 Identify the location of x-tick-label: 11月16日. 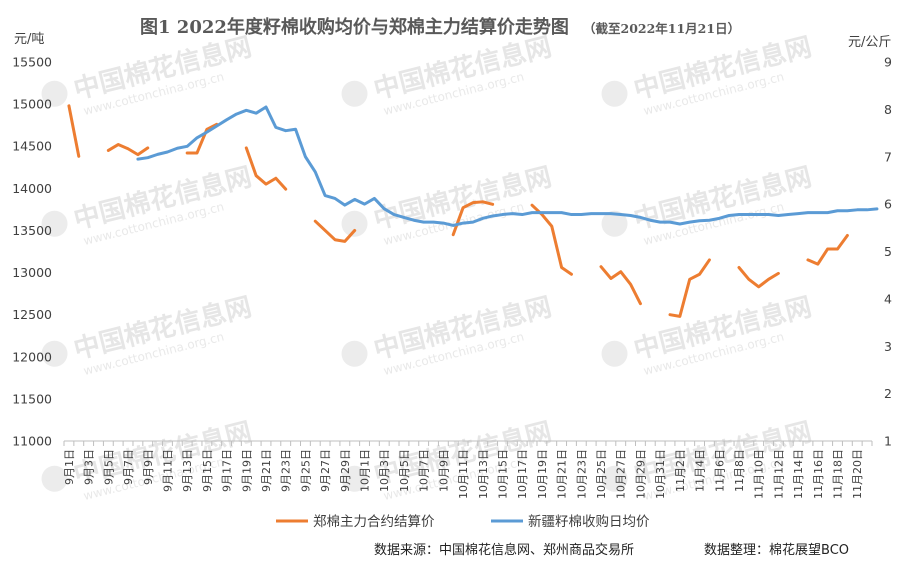
(818, 474).